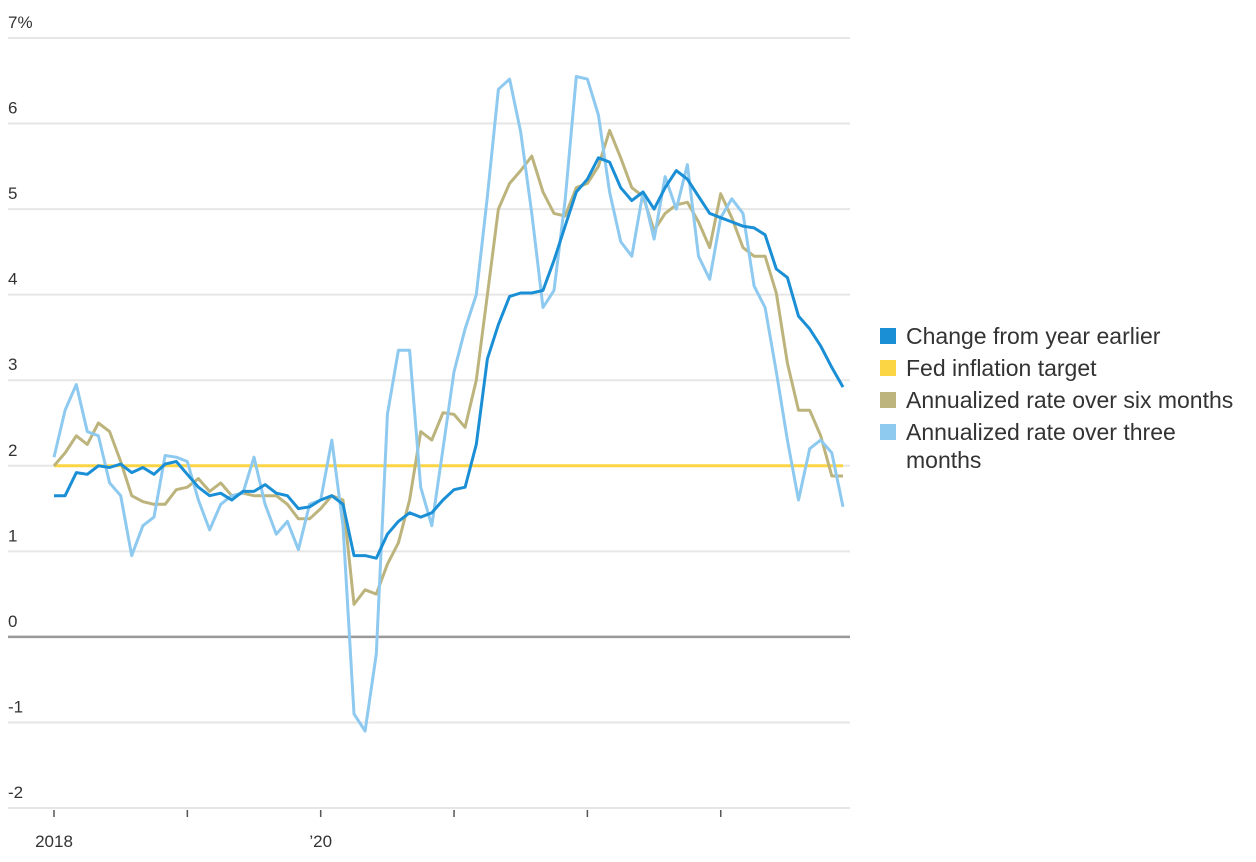 This screenshot has height=862, width=1256. I want to click on y-tick-label: 0, so click(12, 621).